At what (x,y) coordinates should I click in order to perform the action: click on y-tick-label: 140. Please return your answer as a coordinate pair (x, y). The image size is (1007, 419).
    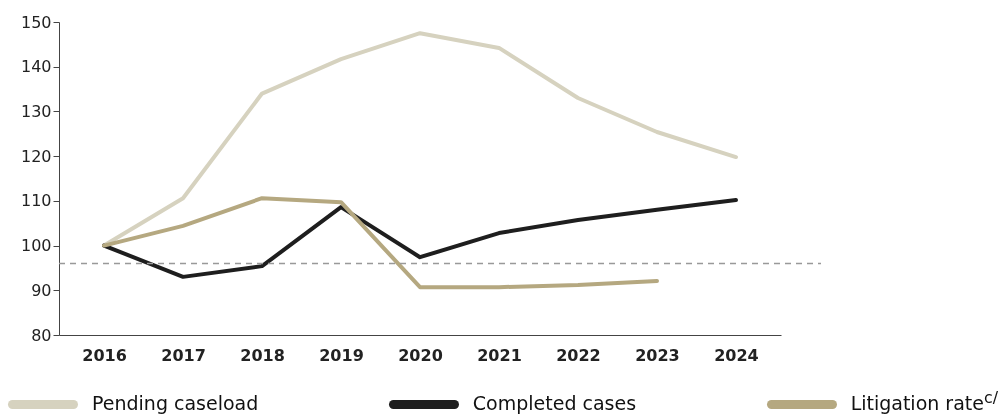
    Looking at the image, I should click on (36, 67).